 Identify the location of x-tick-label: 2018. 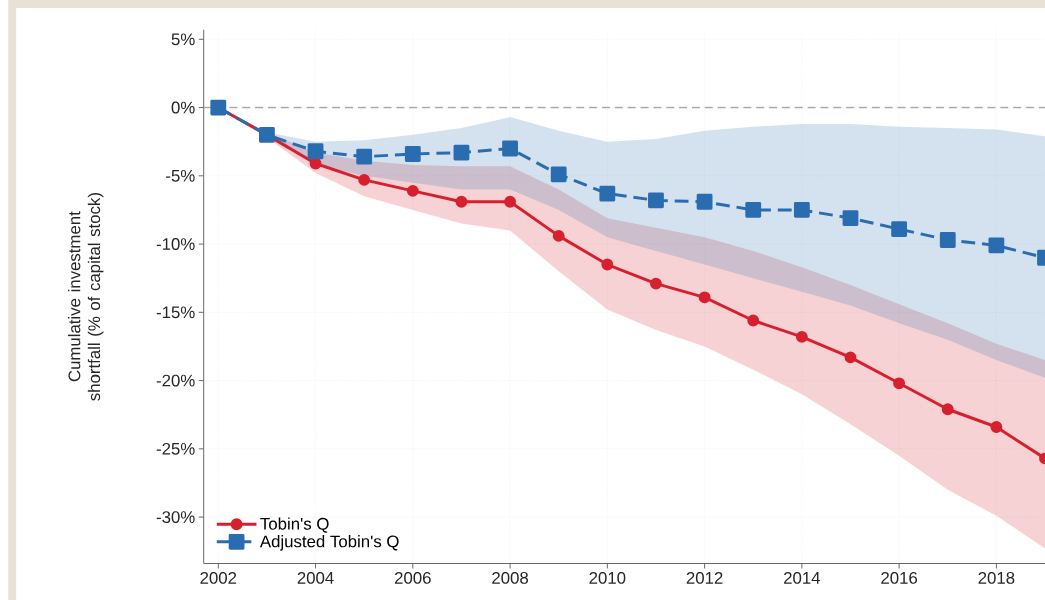
(996, 577).